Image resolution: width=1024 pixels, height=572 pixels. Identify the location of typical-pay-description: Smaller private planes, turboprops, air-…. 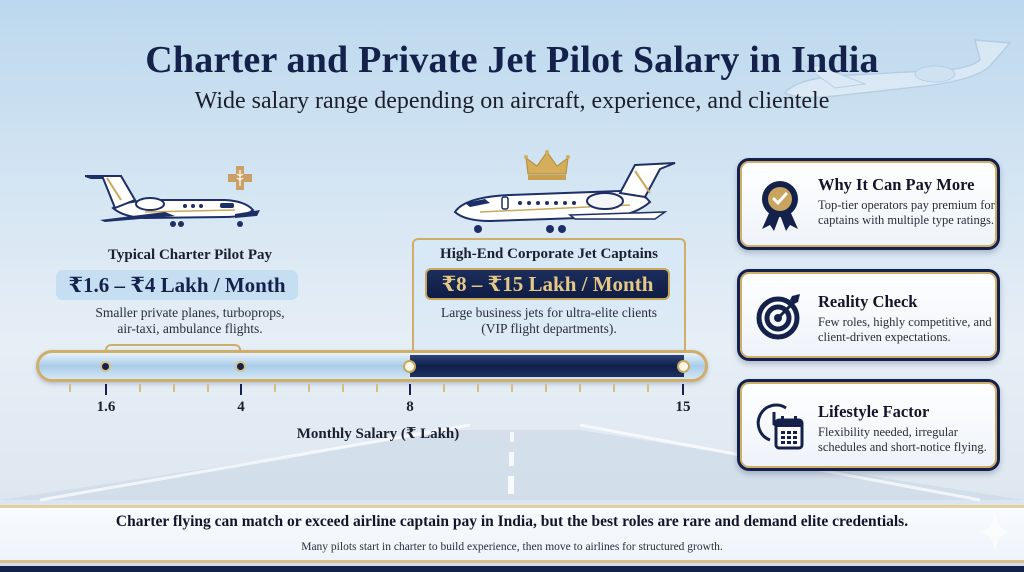
(190, 321).